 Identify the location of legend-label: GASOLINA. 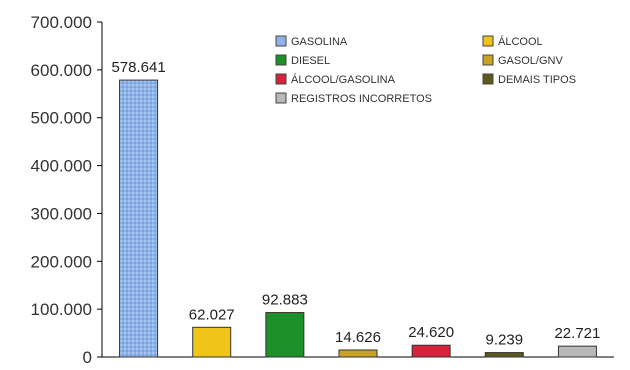
(319, 42).